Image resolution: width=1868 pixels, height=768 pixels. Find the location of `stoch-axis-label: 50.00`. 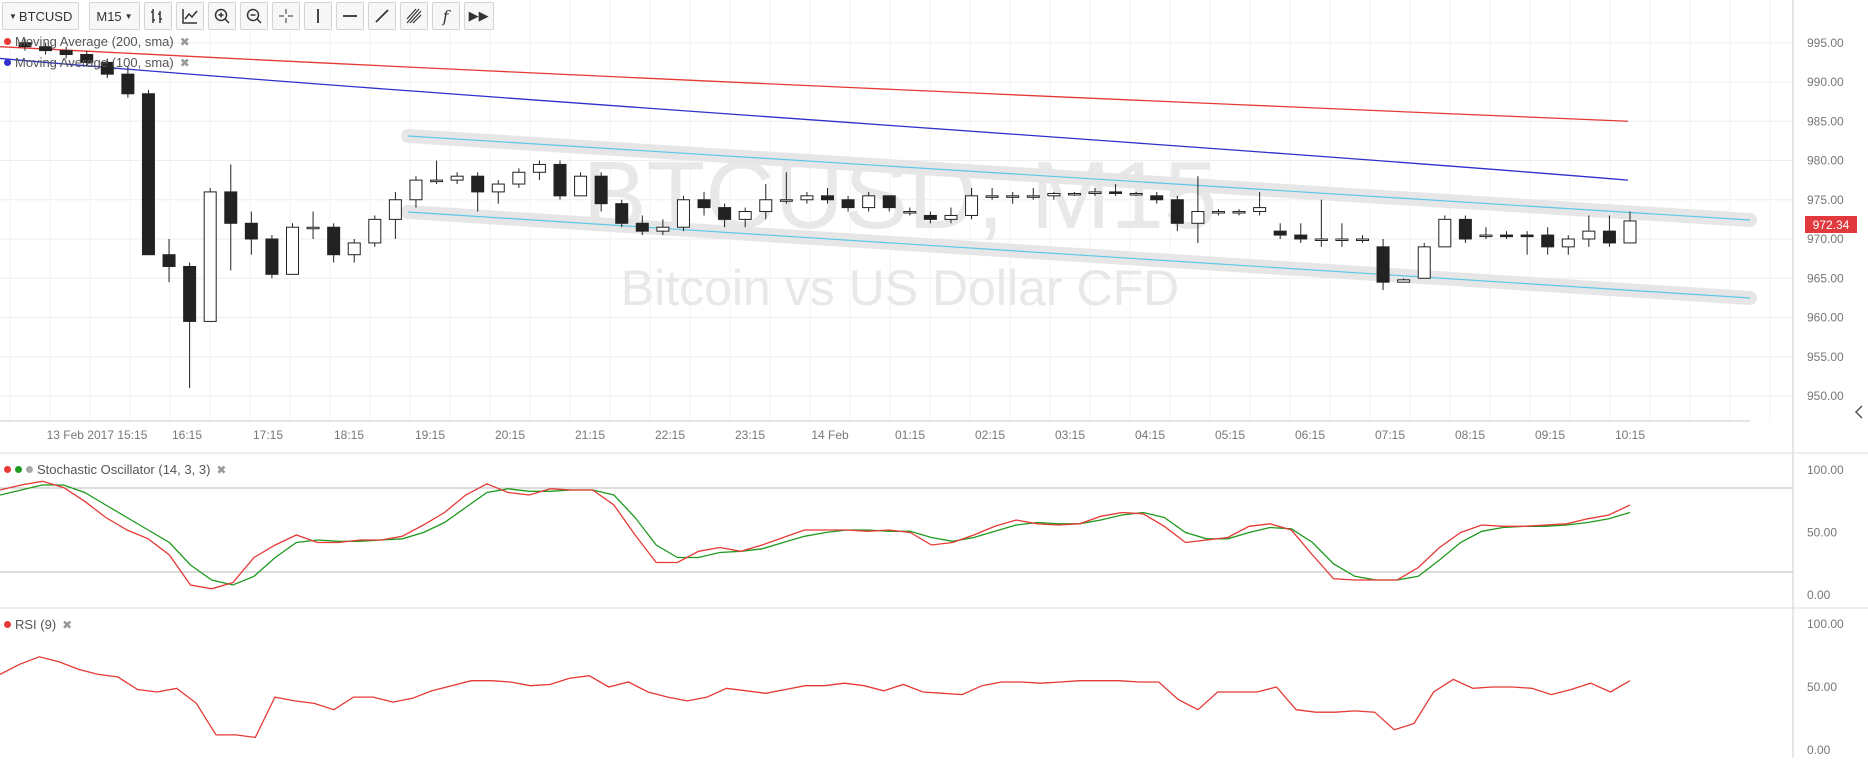

stoch-axis-label: 50.00 is located at coordinates (1822, 533).